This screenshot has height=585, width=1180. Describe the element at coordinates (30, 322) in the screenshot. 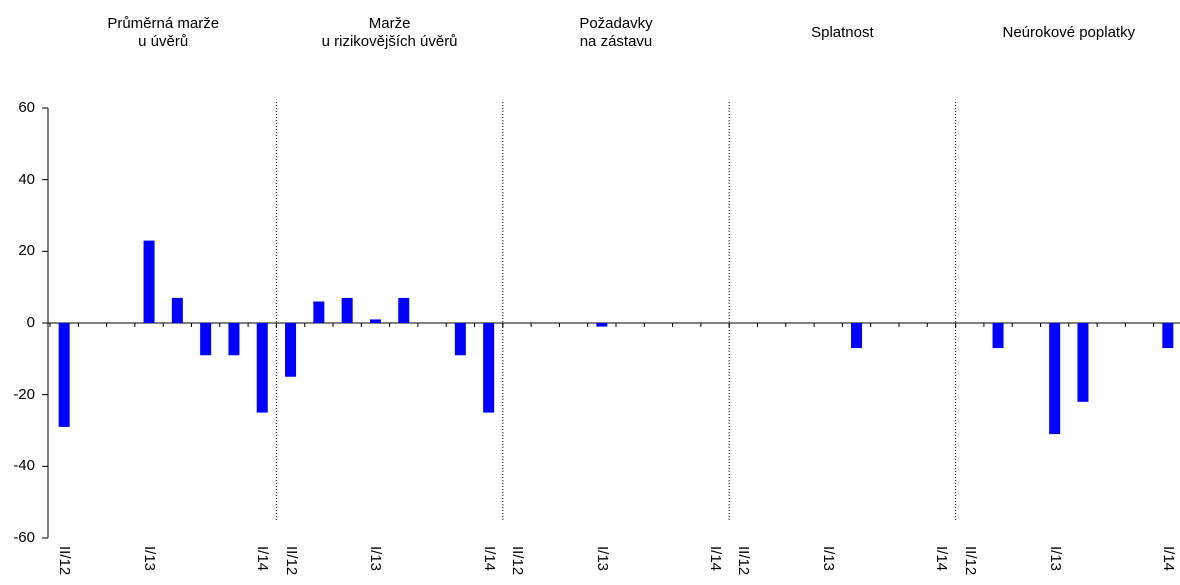

I see `y-tick-label: 0` at that location.